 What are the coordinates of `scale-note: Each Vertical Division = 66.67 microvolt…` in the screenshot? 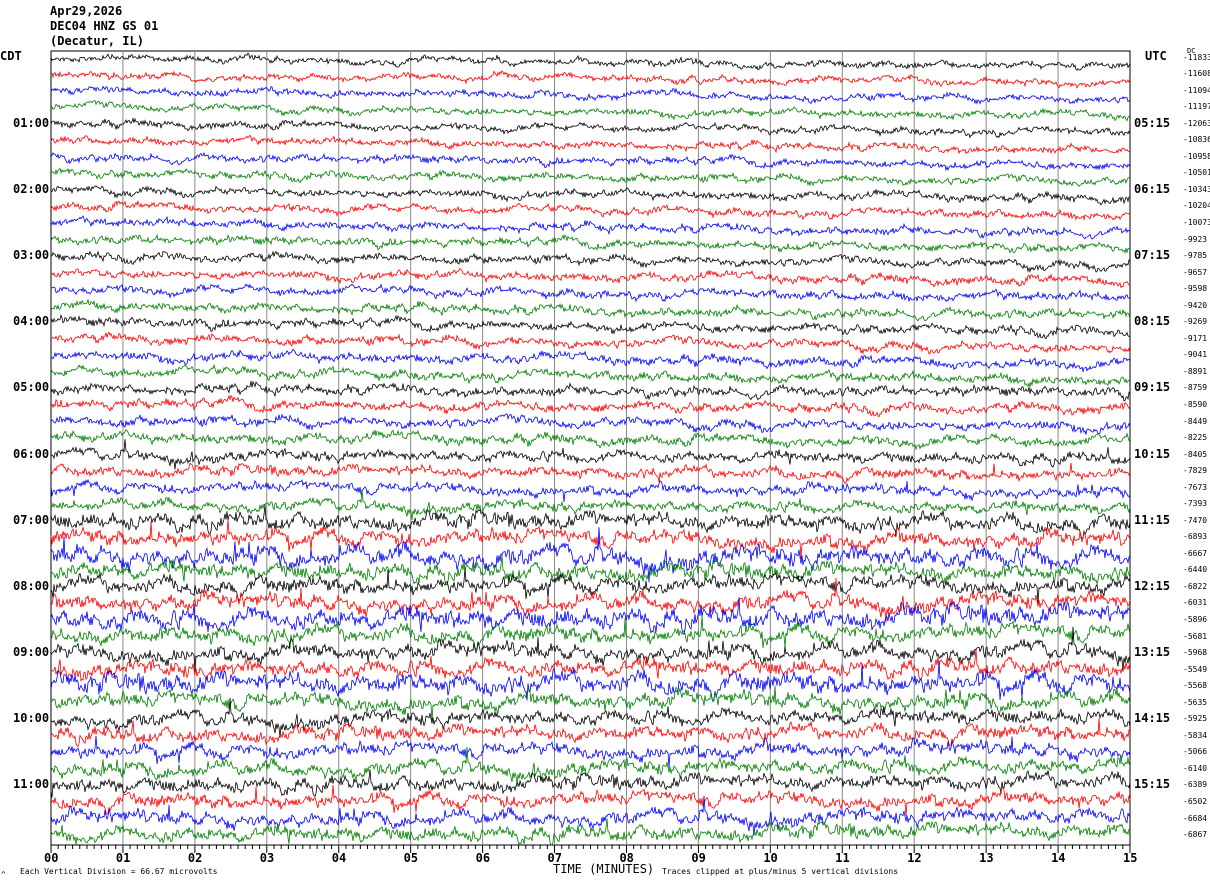 It's located at (119, 871).